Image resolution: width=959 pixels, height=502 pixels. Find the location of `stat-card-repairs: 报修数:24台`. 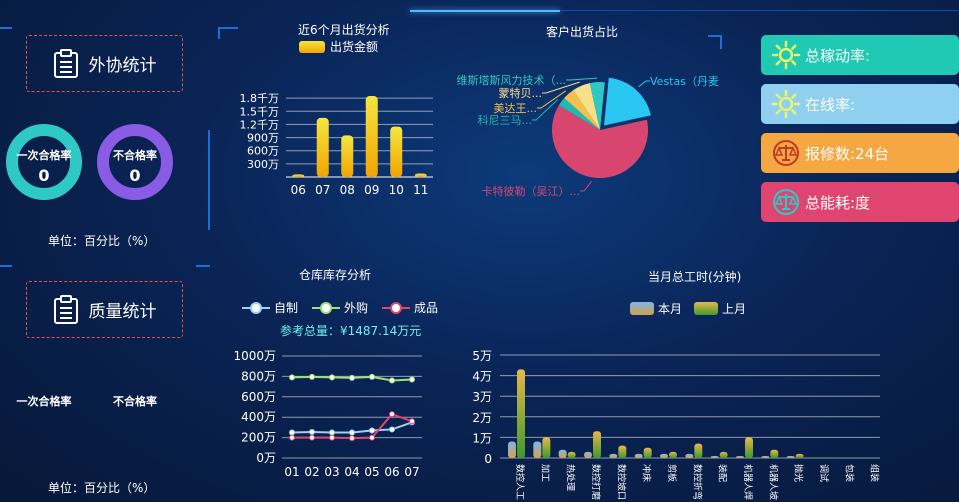

stat-card-repairs: 报修数:24台 is located at coordinates (860, 153).